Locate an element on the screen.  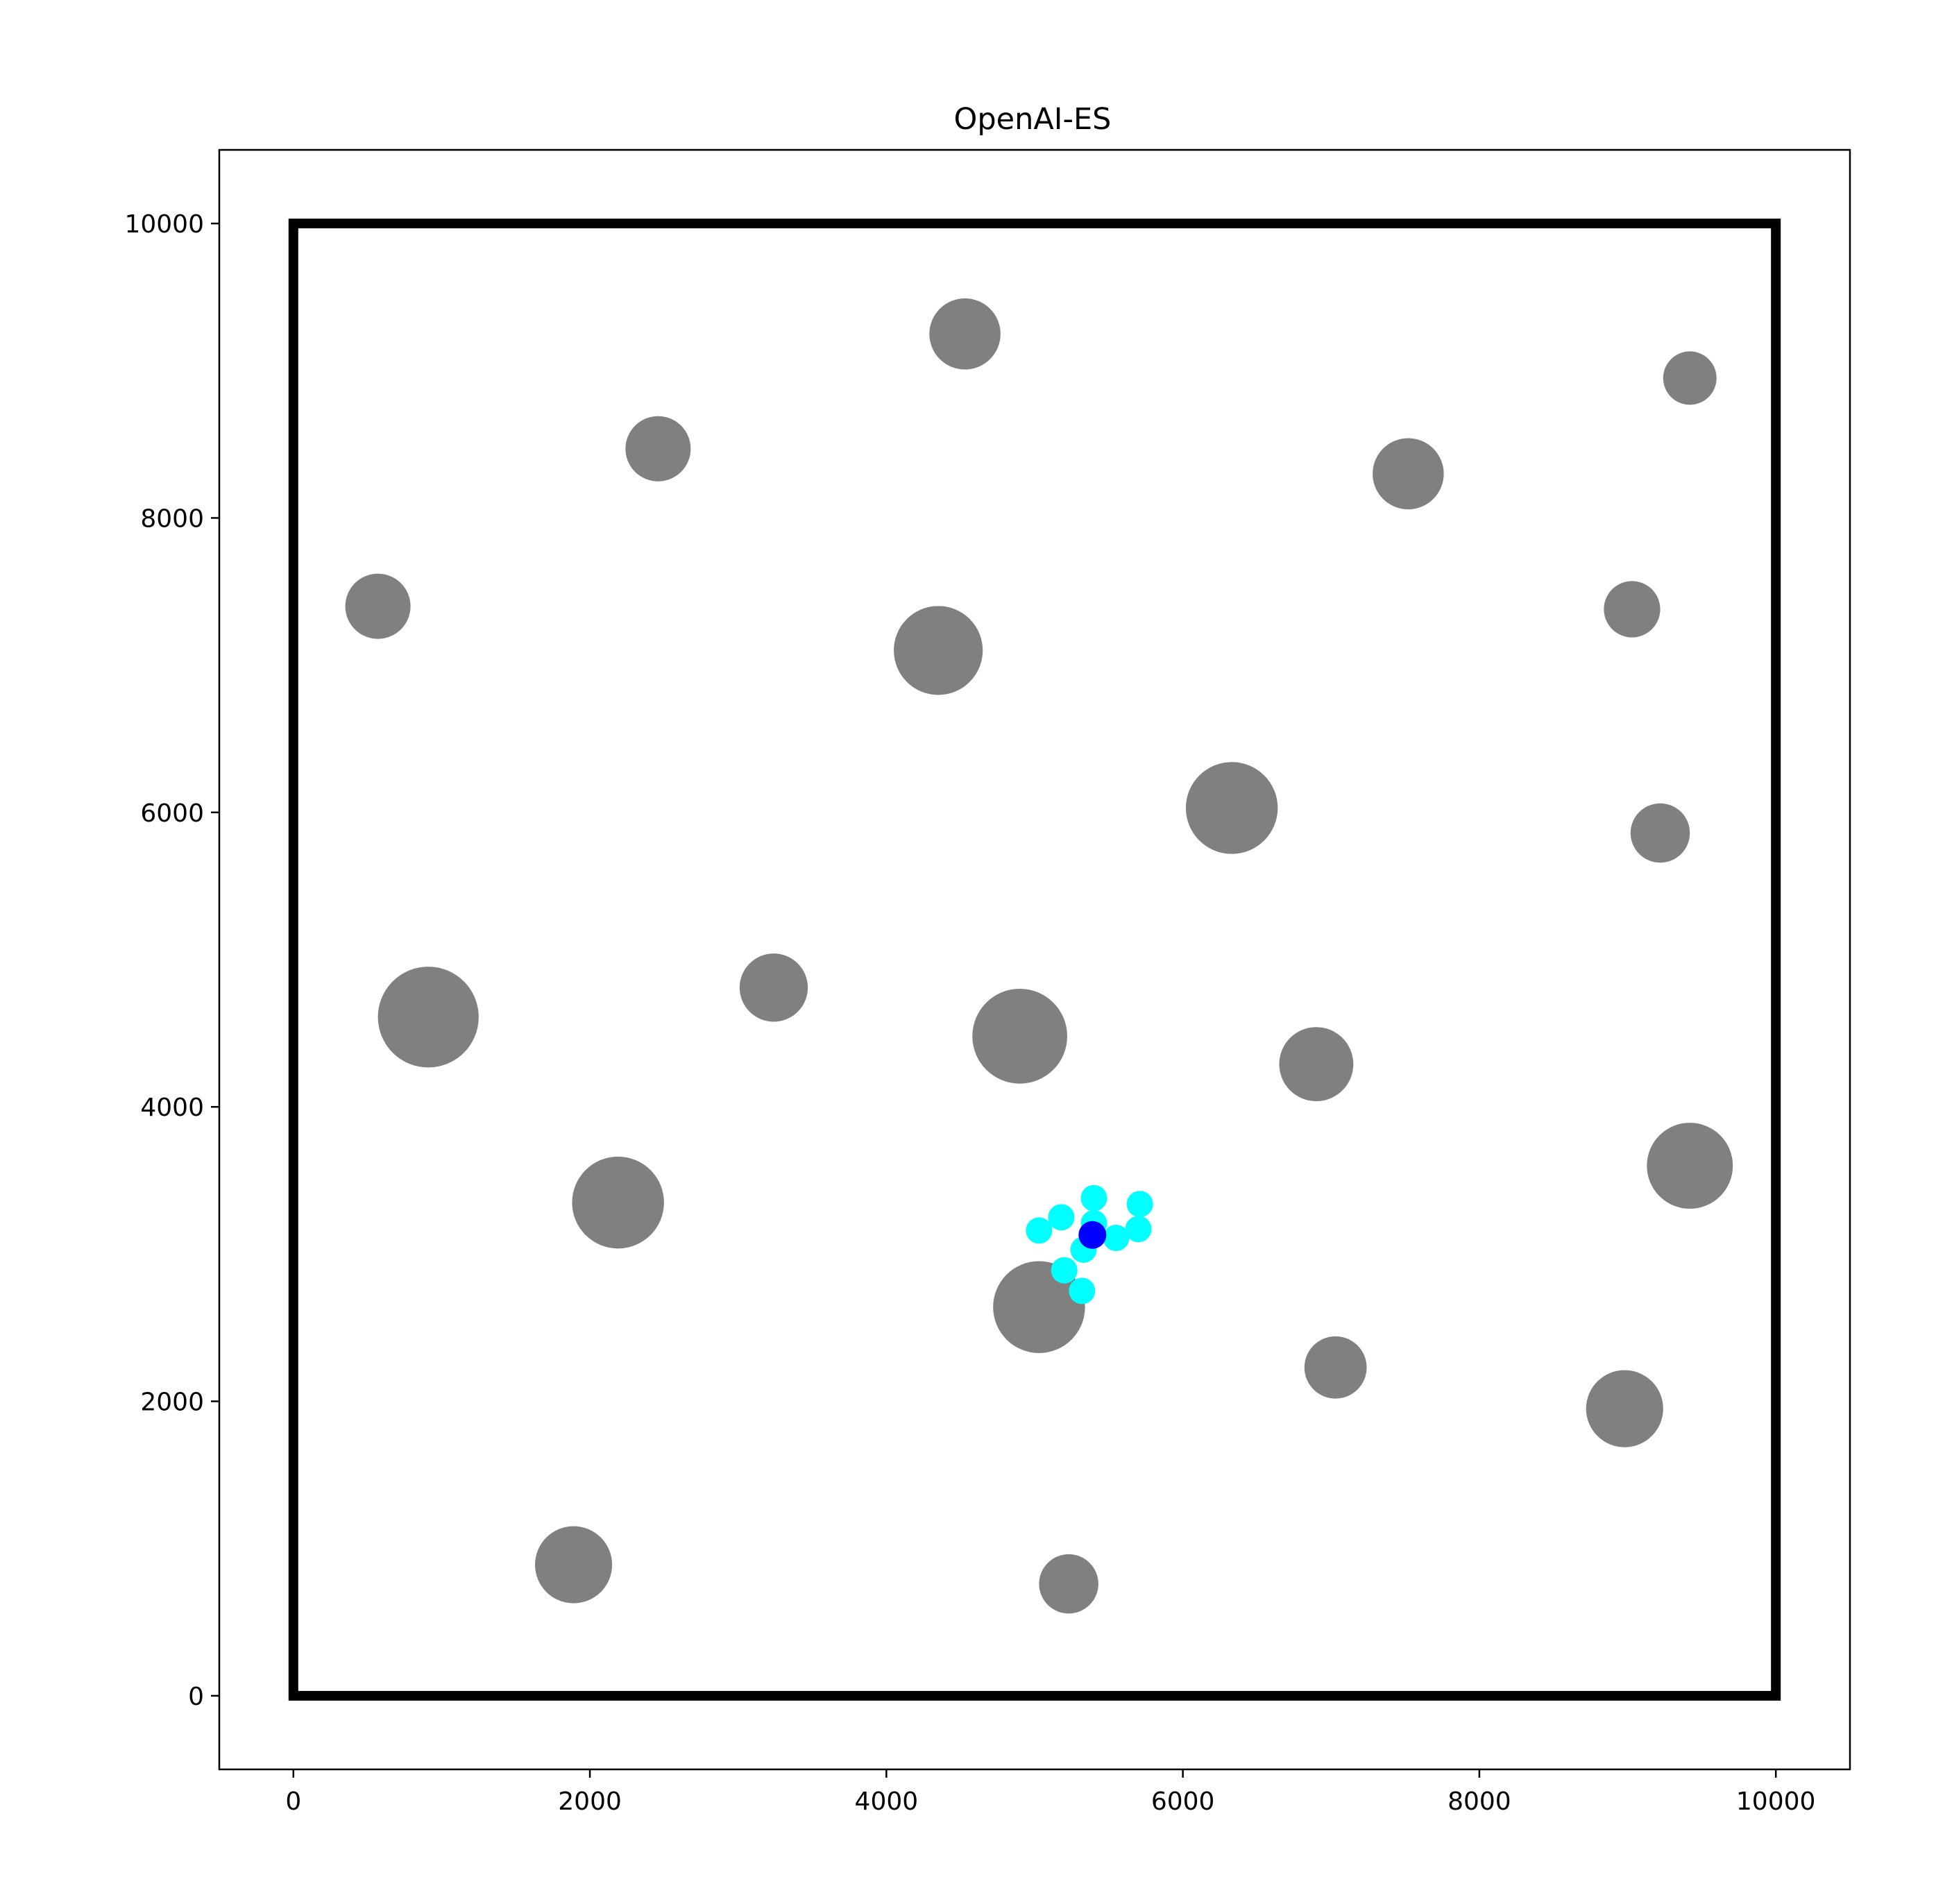
y-axis: 0 2000 4000 6000 8000 10000 is located at coordinates (171, 960).